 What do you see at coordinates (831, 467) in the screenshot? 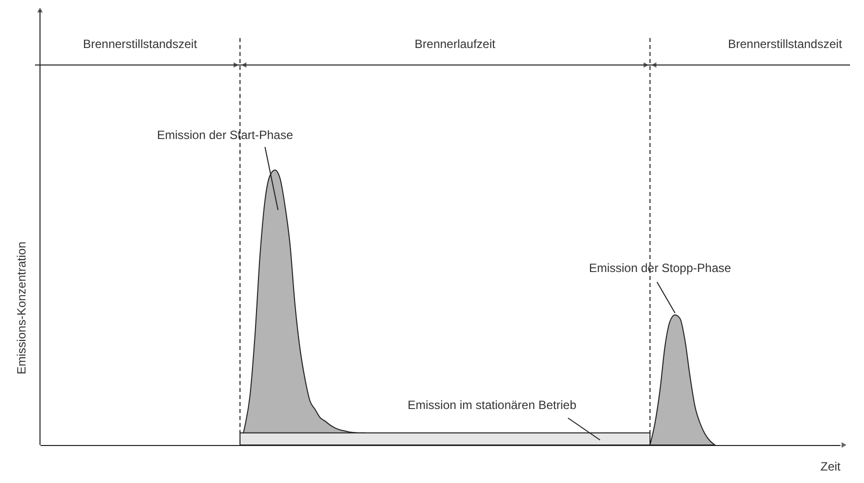
I see `x-axis-title: Zeit` at bounding box center [831, 467].